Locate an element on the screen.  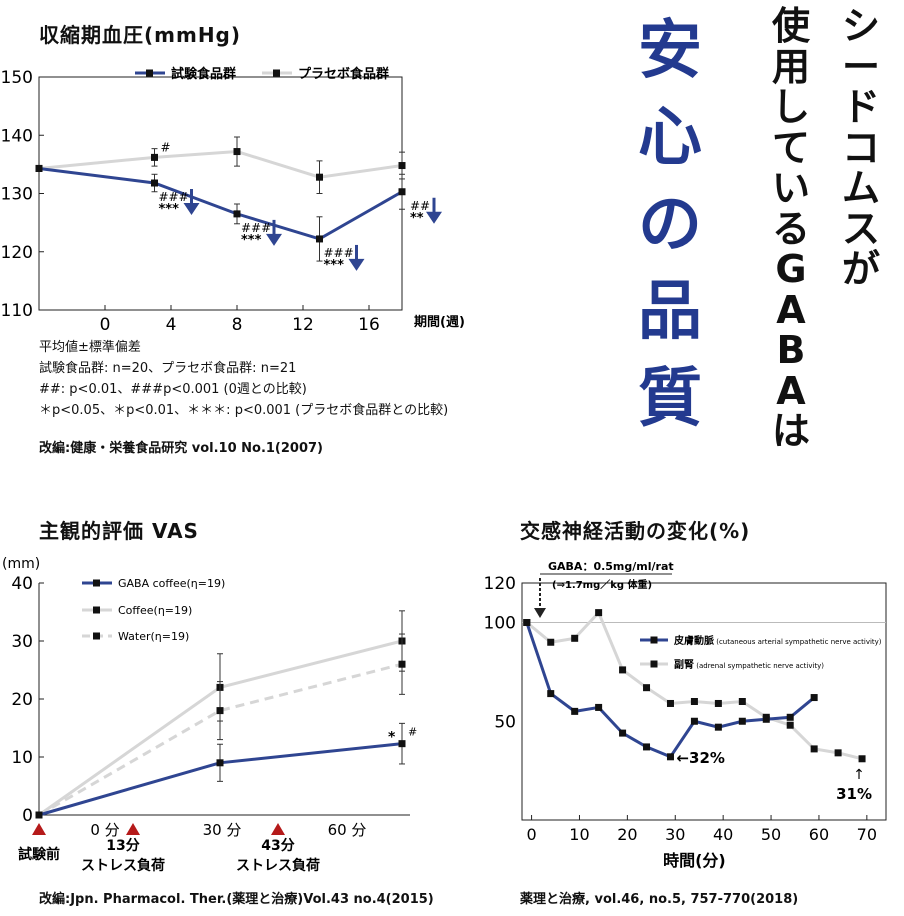
x-tick-label: 4 is located at coordinates (171, 325).